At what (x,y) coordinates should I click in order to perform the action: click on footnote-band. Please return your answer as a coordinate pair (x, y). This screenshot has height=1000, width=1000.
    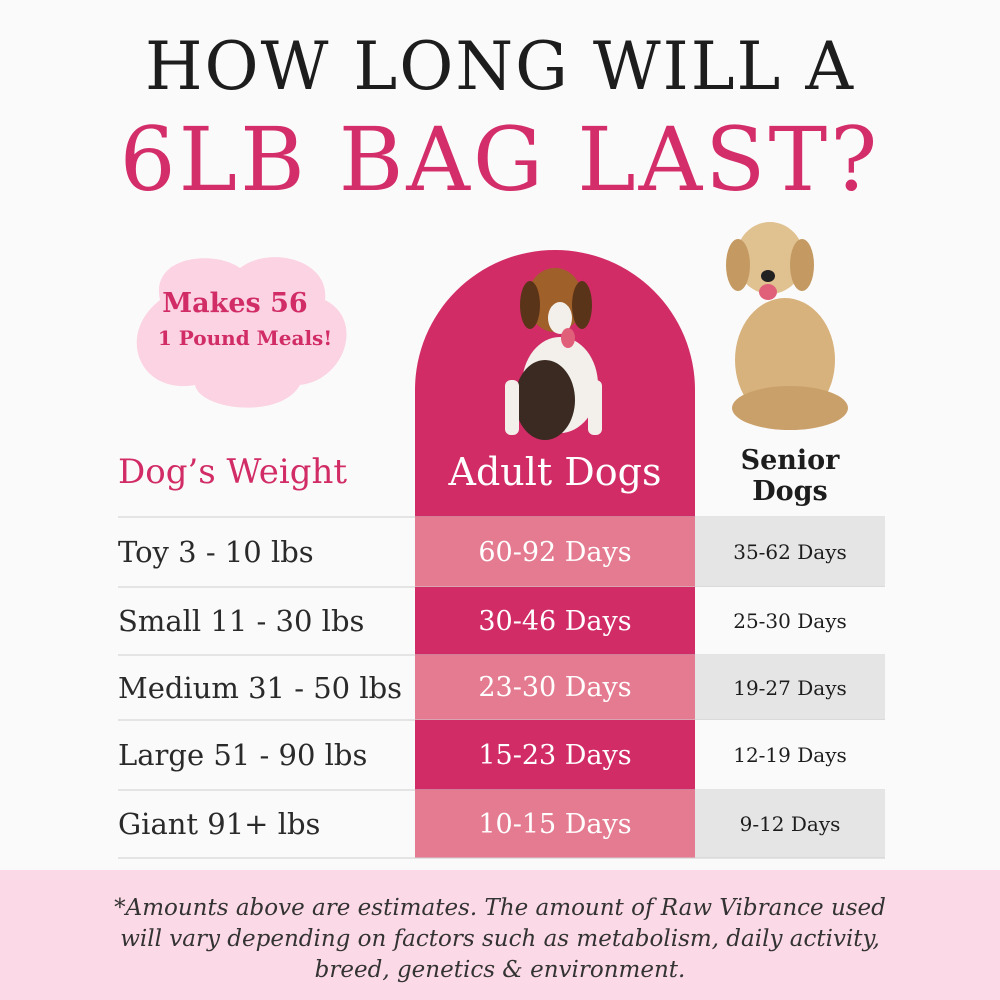
    Looking at the image, I should click on (500, 935).